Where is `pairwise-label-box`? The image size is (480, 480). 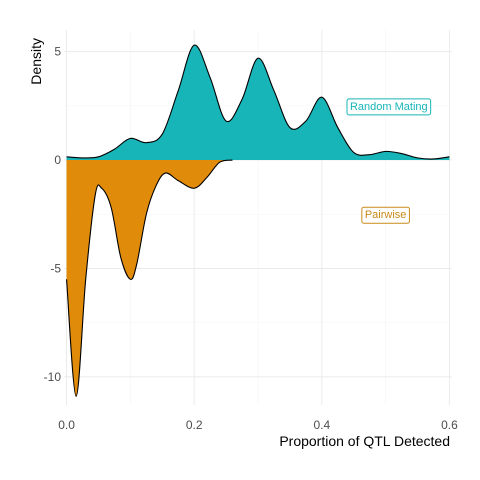
pairwise-label-box is located at coordinates (385, 215).